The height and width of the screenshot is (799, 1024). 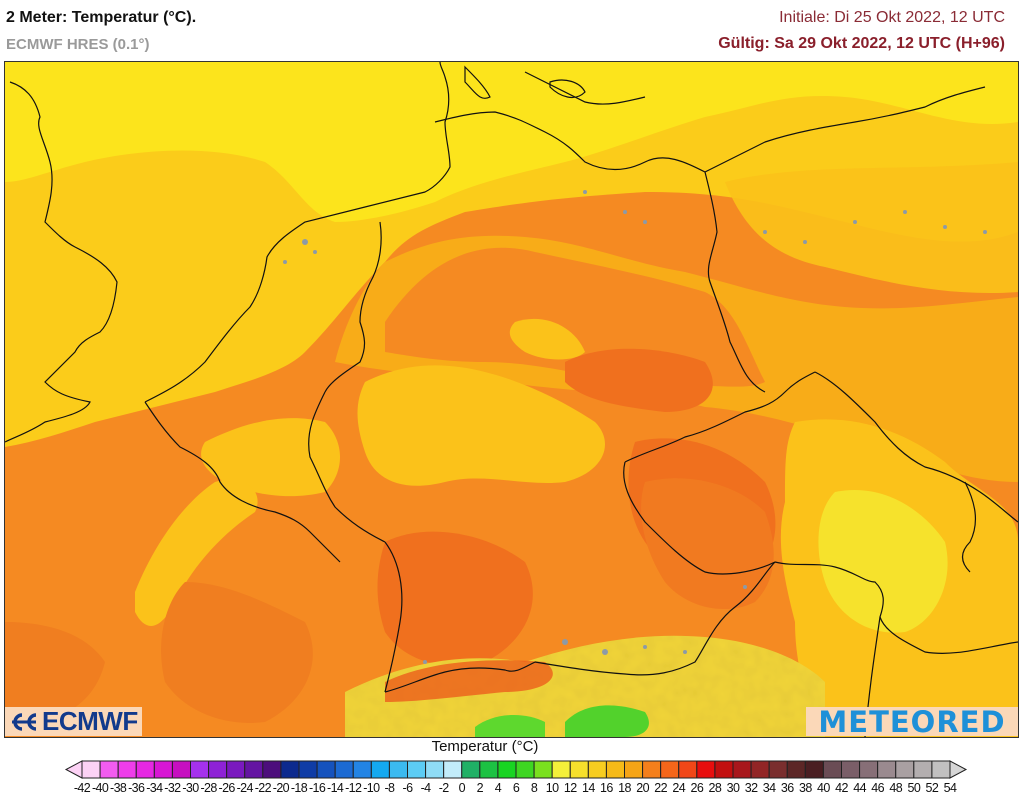 I want to click on colorbar-tick-label: -16, so click(x=317, y=788).